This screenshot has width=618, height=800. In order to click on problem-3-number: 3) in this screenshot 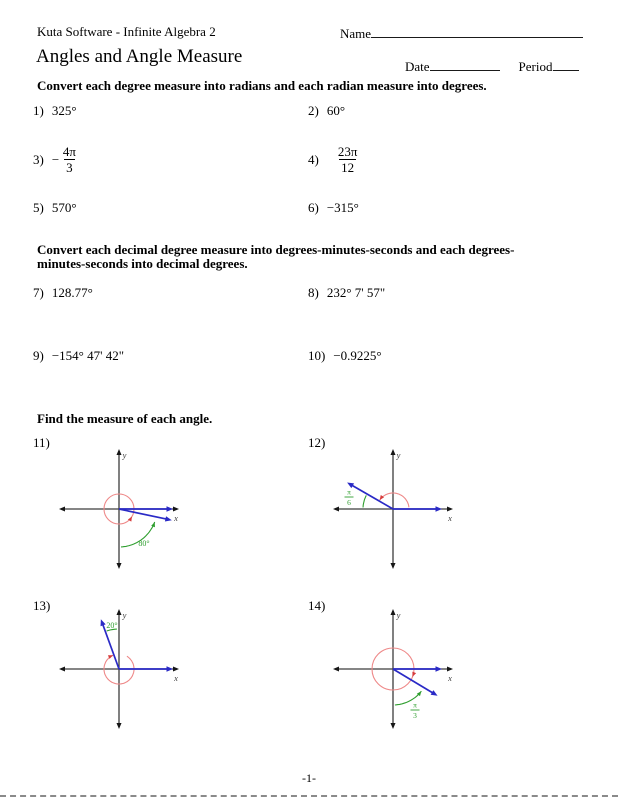, I will do `click(38, 159)`.